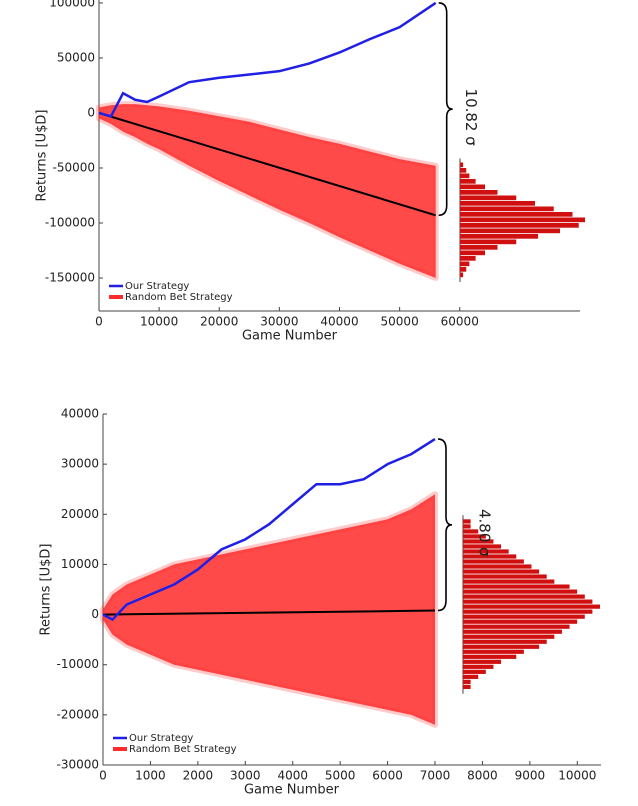 The image size is (638, 806). Describe the element at coordinates (279, 322) in the screenshot. I see `x-tick-label: 30000` at that location.